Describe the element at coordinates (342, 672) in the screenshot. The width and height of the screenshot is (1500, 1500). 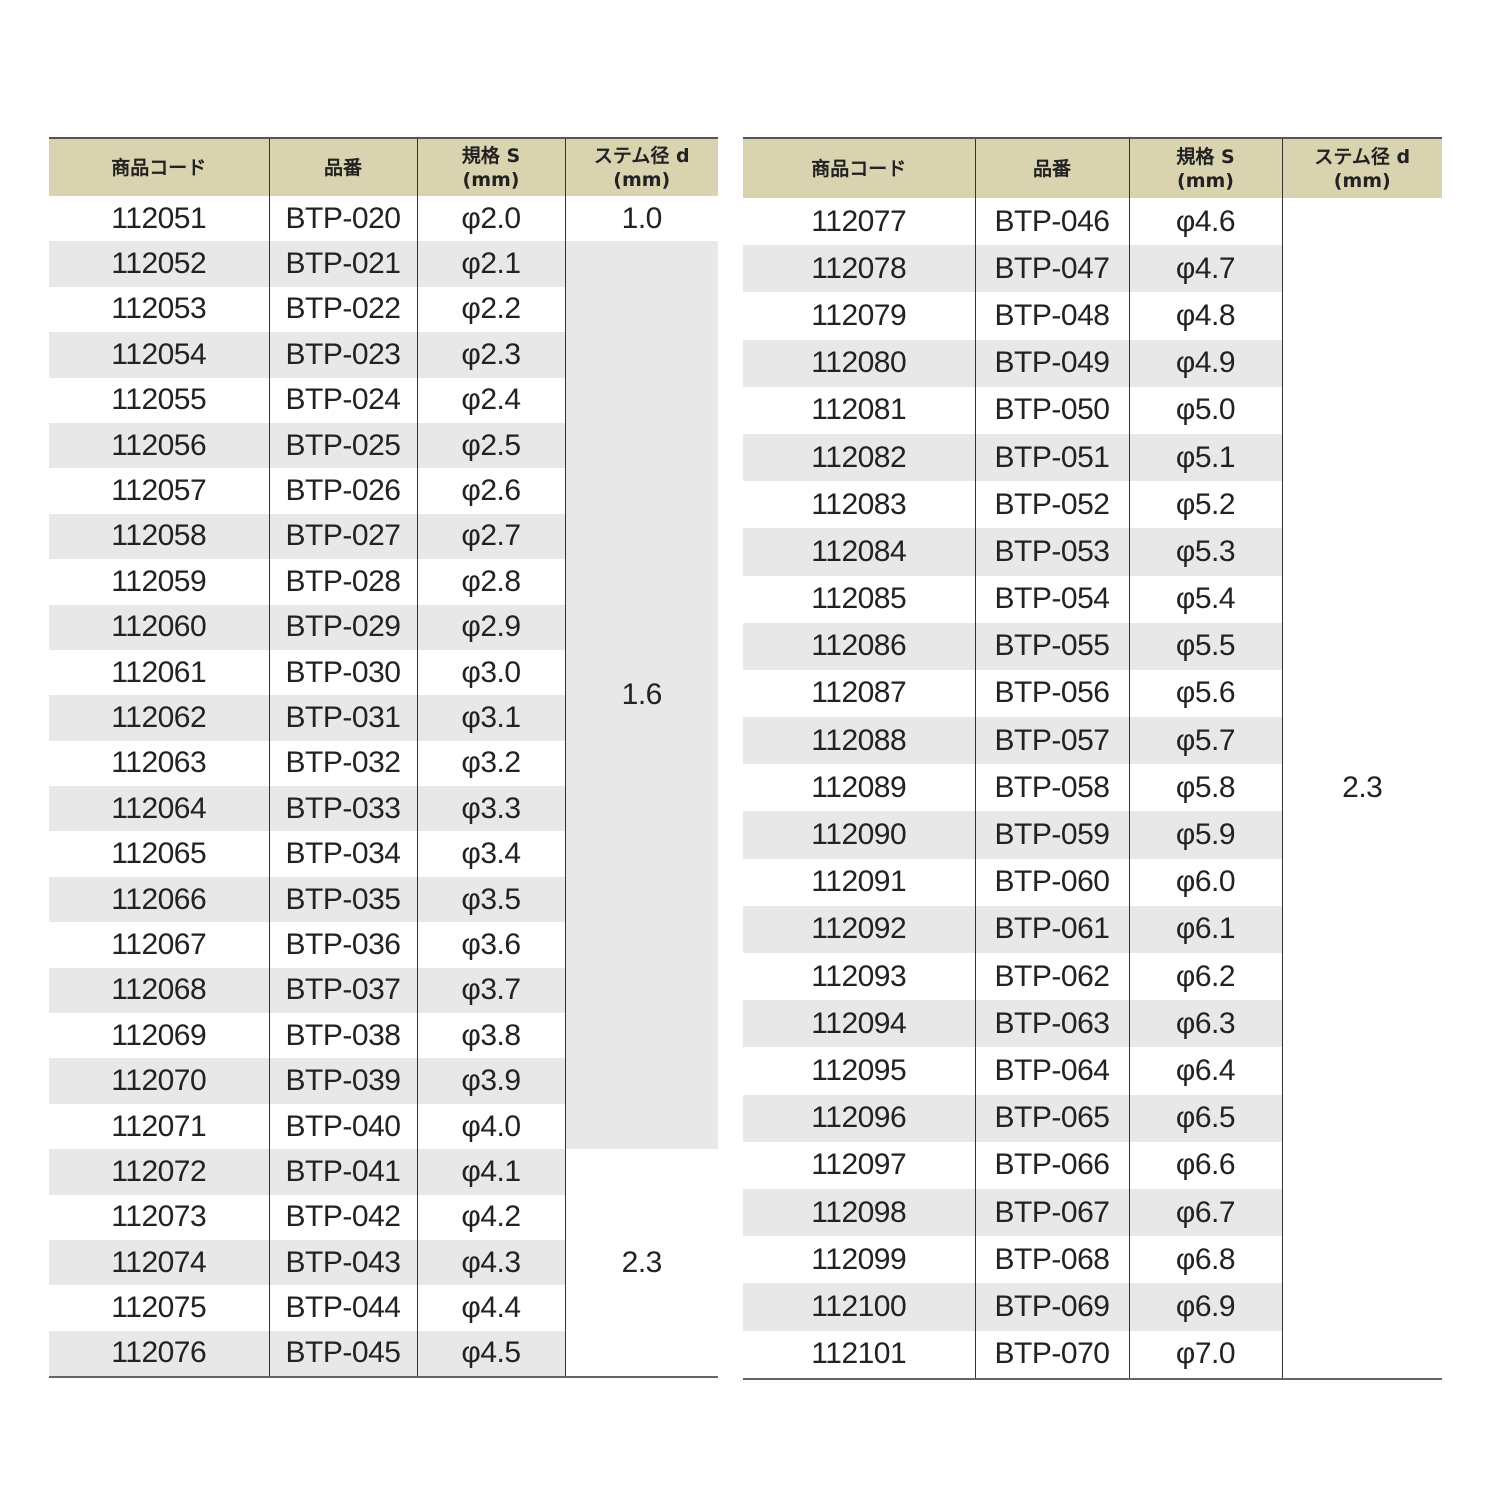
I see `part-number-cell: BTP-030` at that location.